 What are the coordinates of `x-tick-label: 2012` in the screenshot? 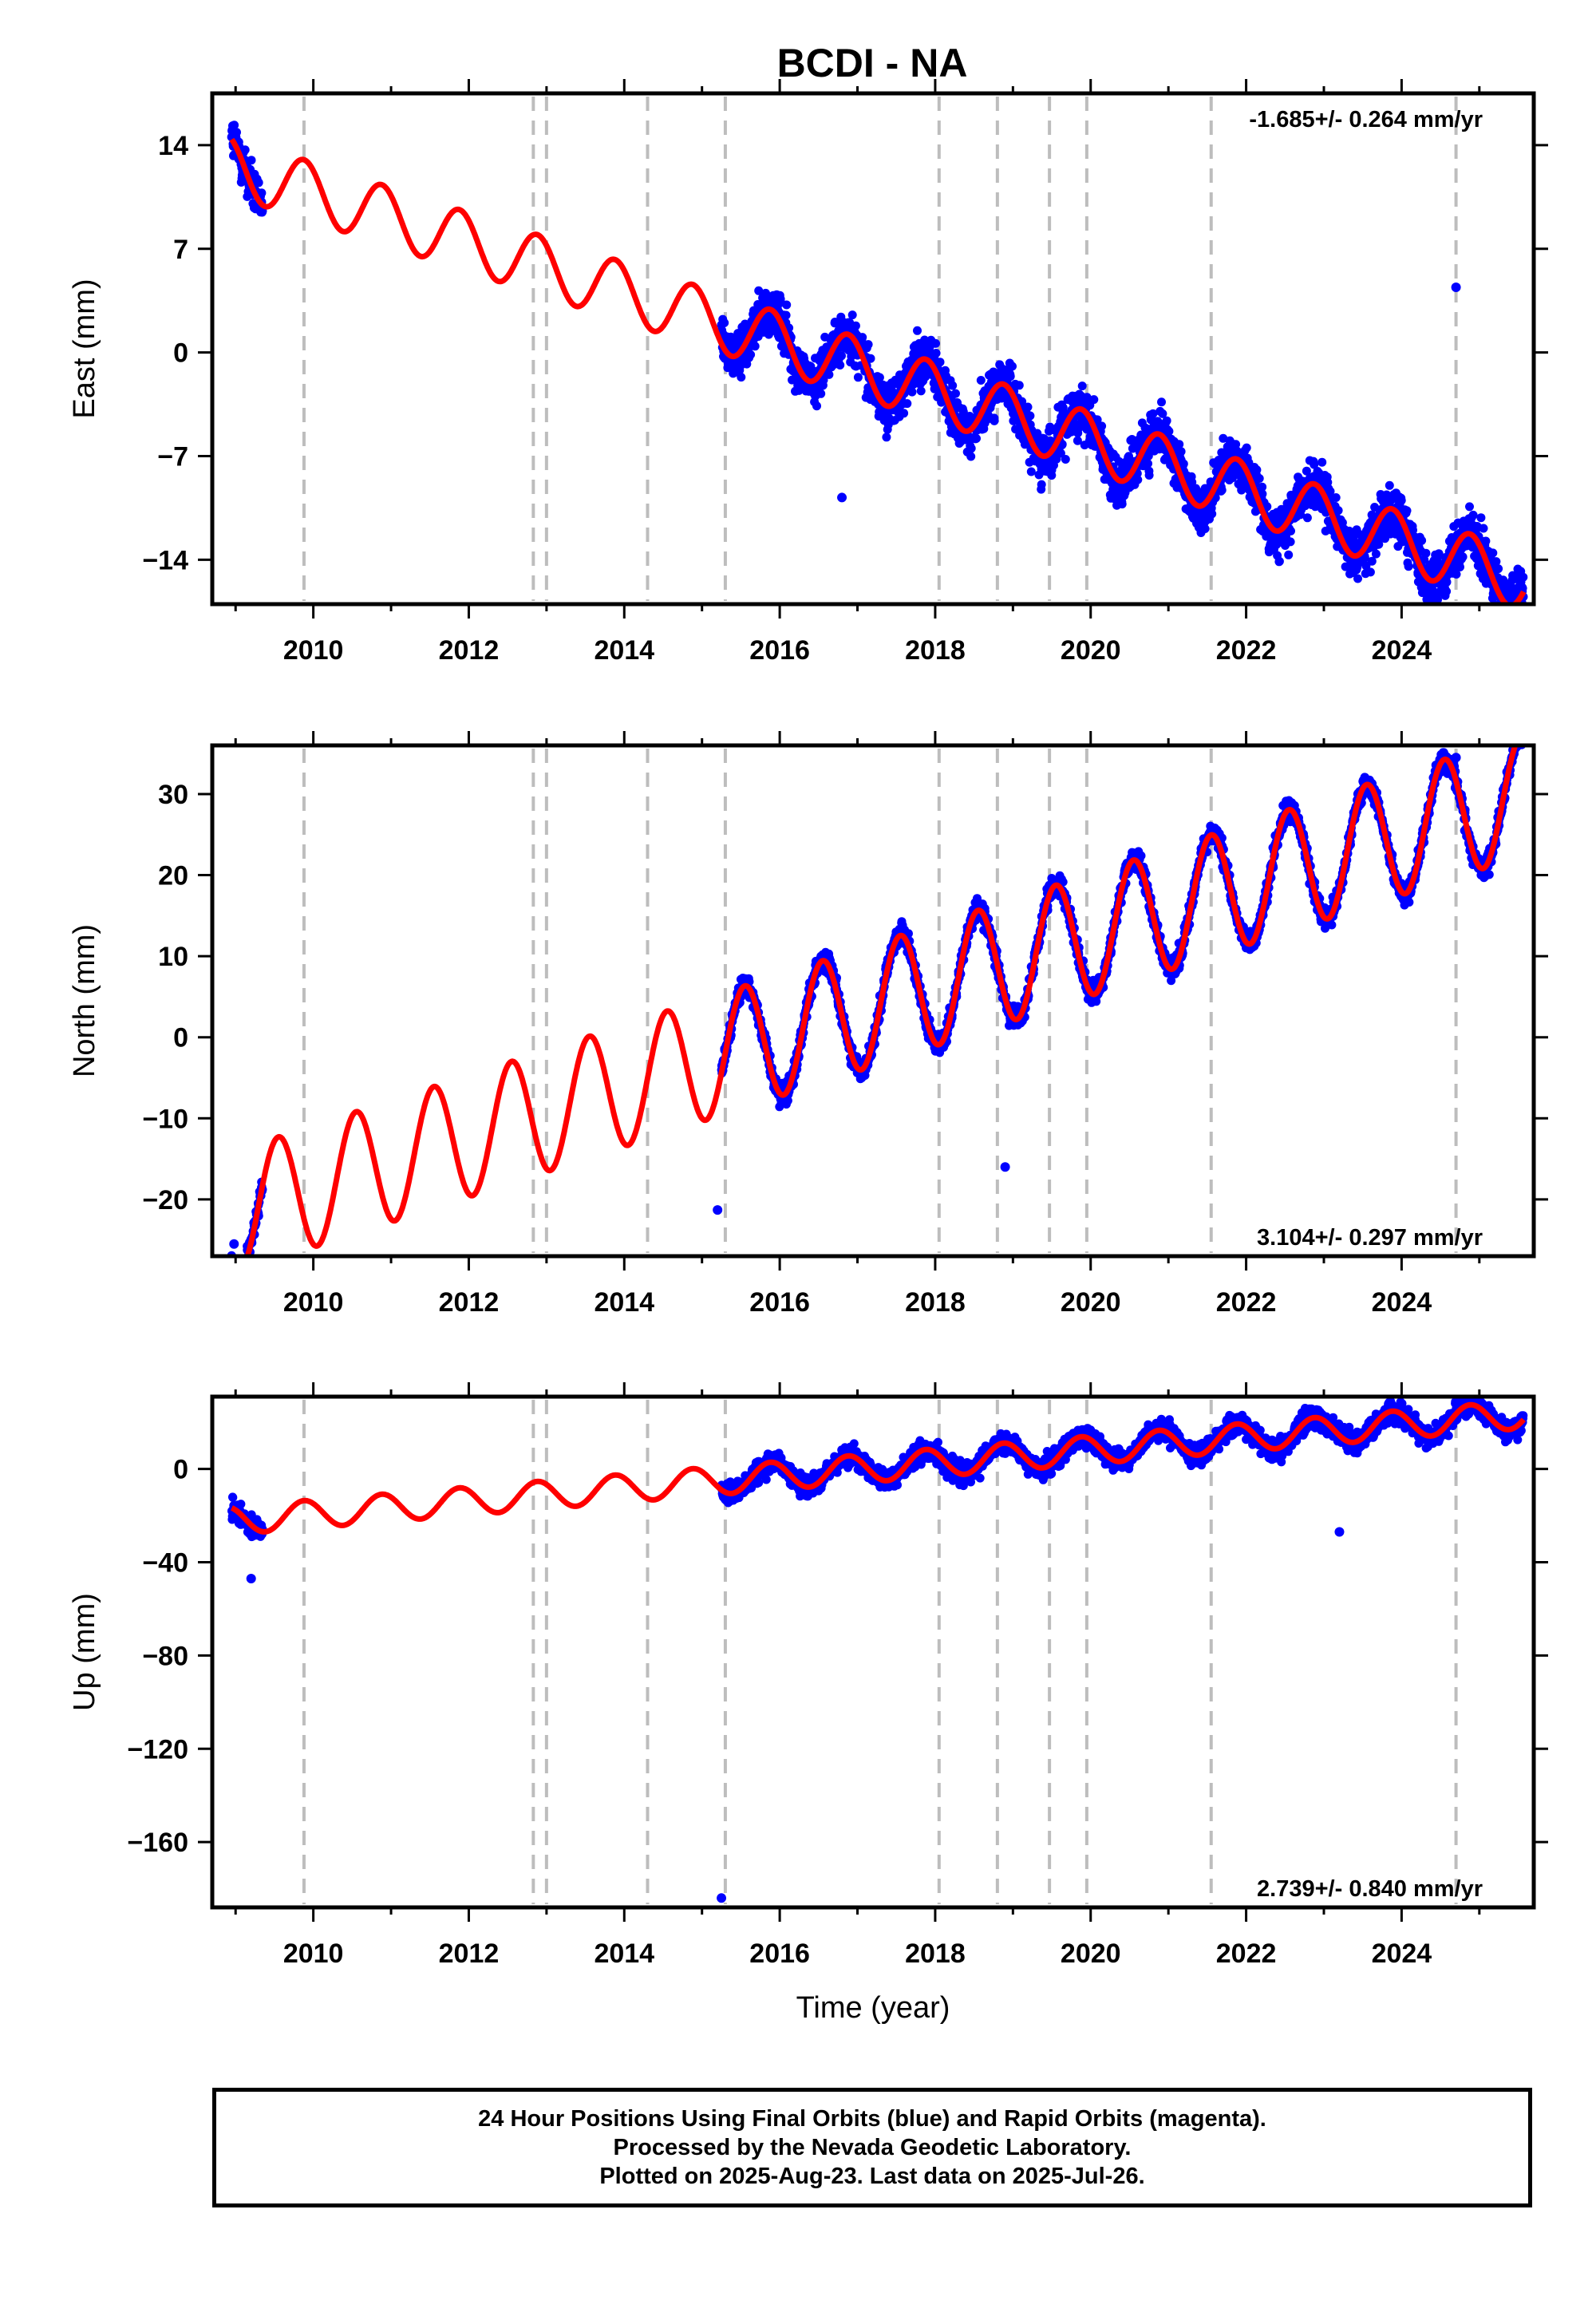 It's located at (469, 650).